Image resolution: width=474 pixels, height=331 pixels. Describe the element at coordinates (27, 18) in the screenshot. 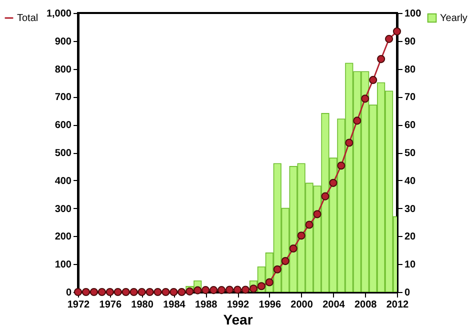

I see `legend-label: Total` at that location.